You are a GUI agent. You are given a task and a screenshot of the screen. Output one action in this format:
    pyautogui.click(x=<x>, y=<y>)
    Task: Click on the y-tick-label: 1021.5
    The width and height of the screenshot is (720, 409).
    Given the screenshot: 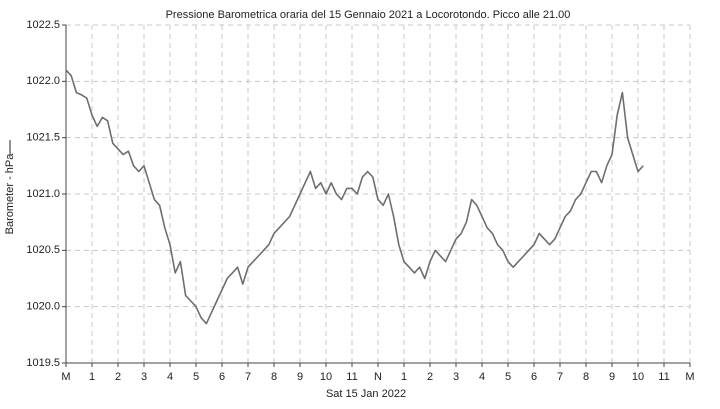 What is the action you would take?
    pyautogui.click(x=43, y=138)
    